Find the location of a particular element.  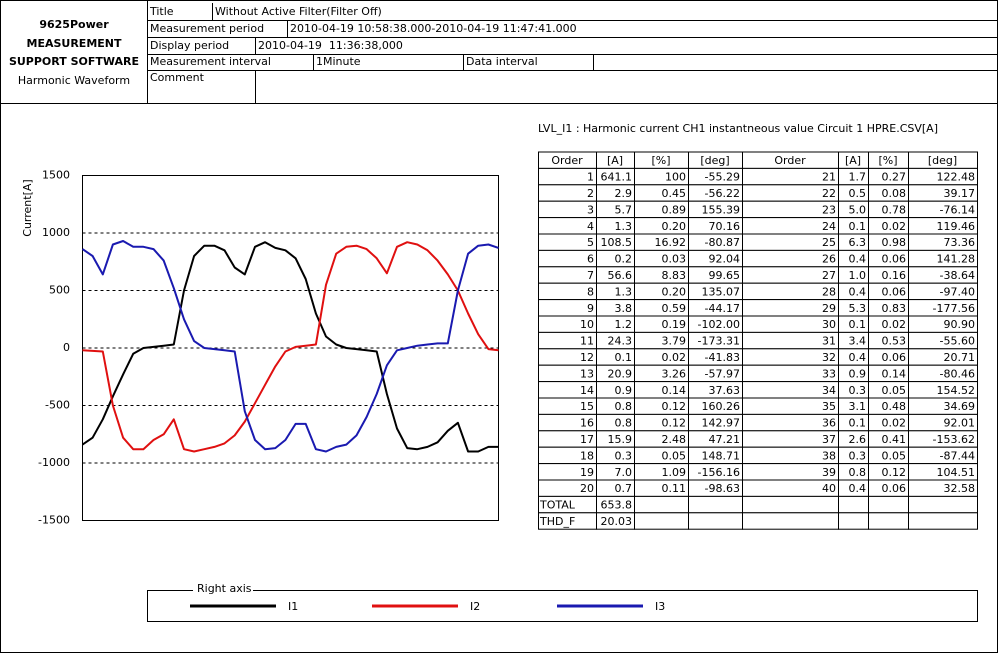

table-header: [deg] is located at coordinates (714, 160).